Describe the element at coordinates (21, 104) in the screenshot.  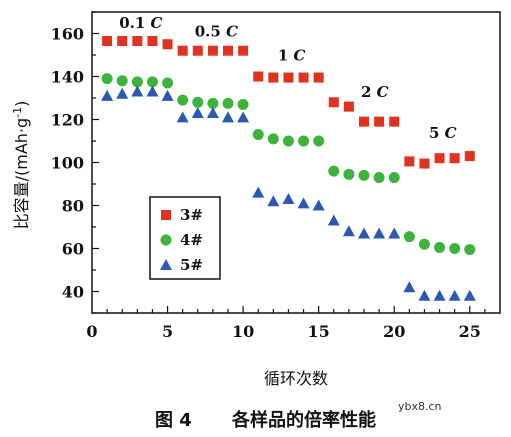
I see `y-axis-title-tail: )` at that location.